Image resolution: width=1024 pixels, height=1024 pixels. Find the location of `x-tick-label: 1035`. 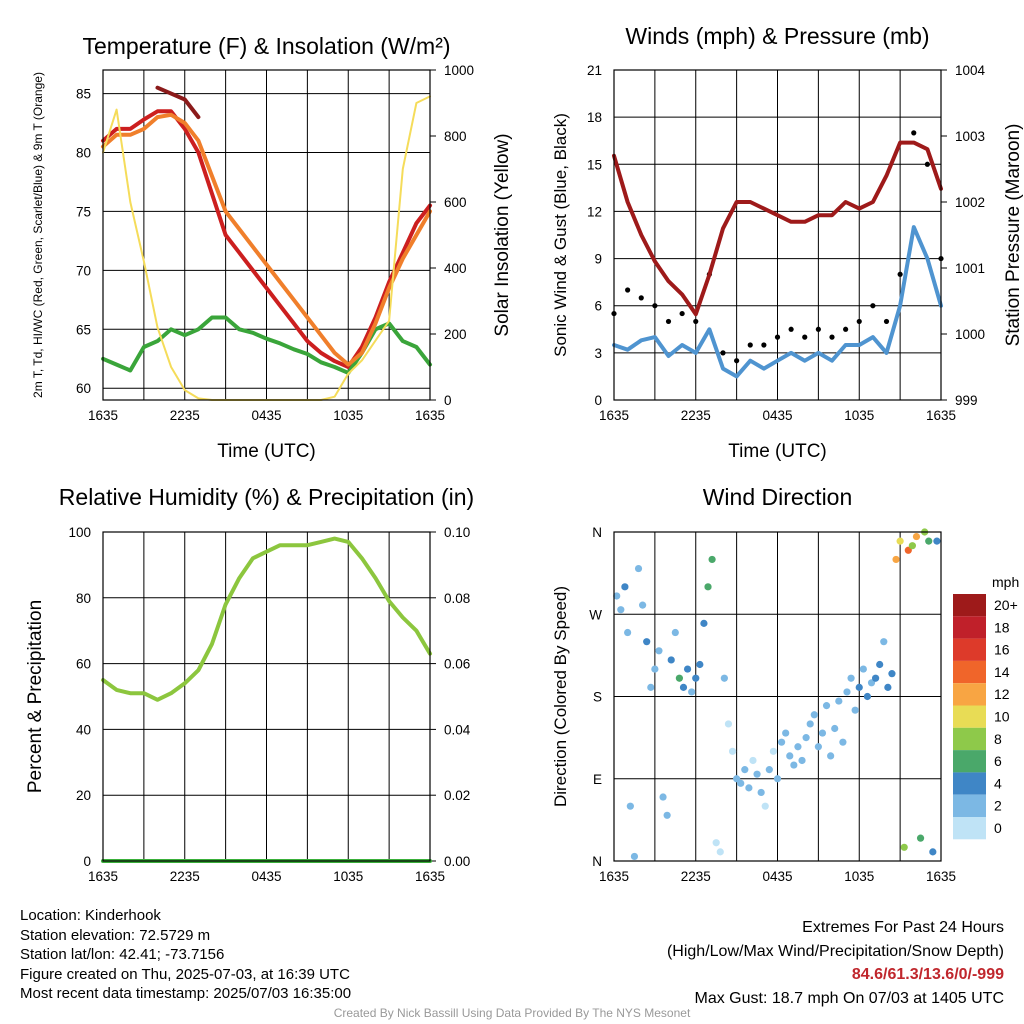

x-tick-label: 1035 is located at coordinates (348, 876).